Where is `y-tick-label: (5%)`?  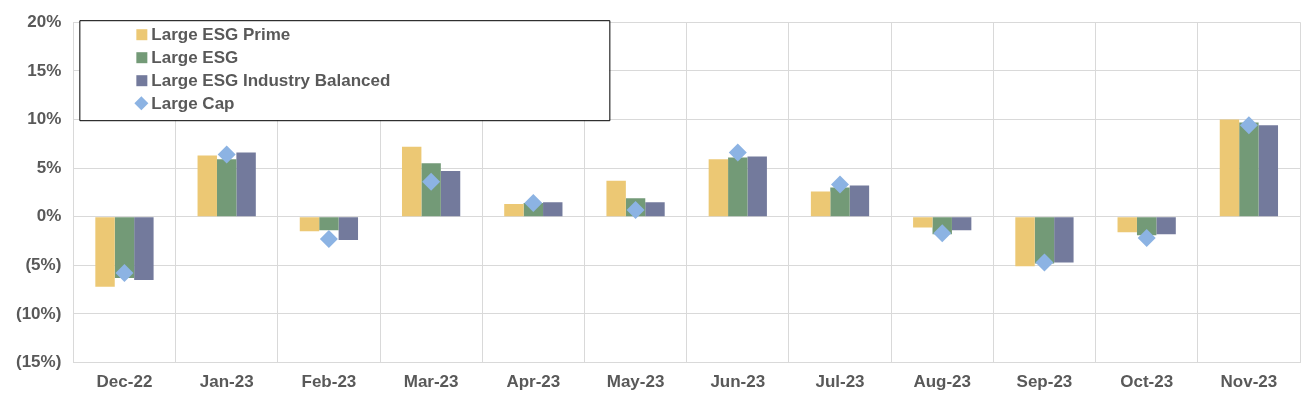
y-tick-label: (5%) is located at coordinates (43, 265).